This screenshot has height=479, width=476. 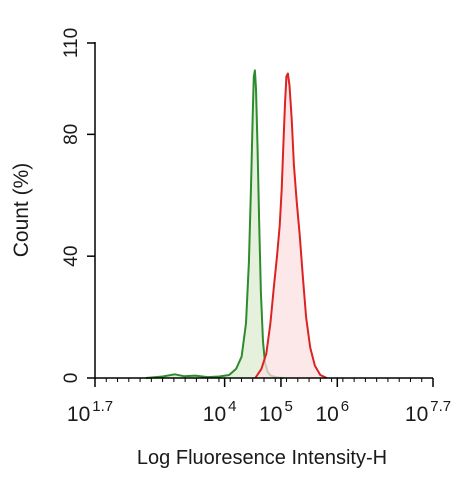 I want to click on x-tick-label: 10 6, so click(x=332, y=412).